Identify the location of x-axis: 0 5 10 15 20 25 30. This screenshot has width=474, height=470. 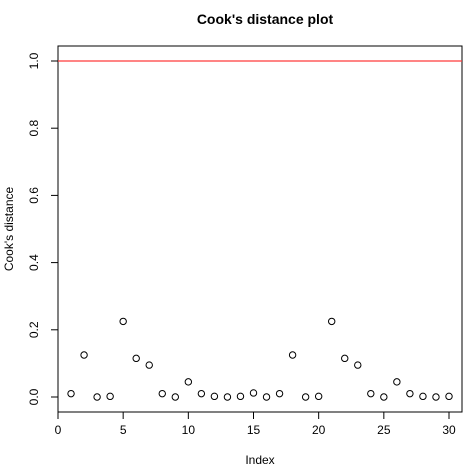
(255, 424).